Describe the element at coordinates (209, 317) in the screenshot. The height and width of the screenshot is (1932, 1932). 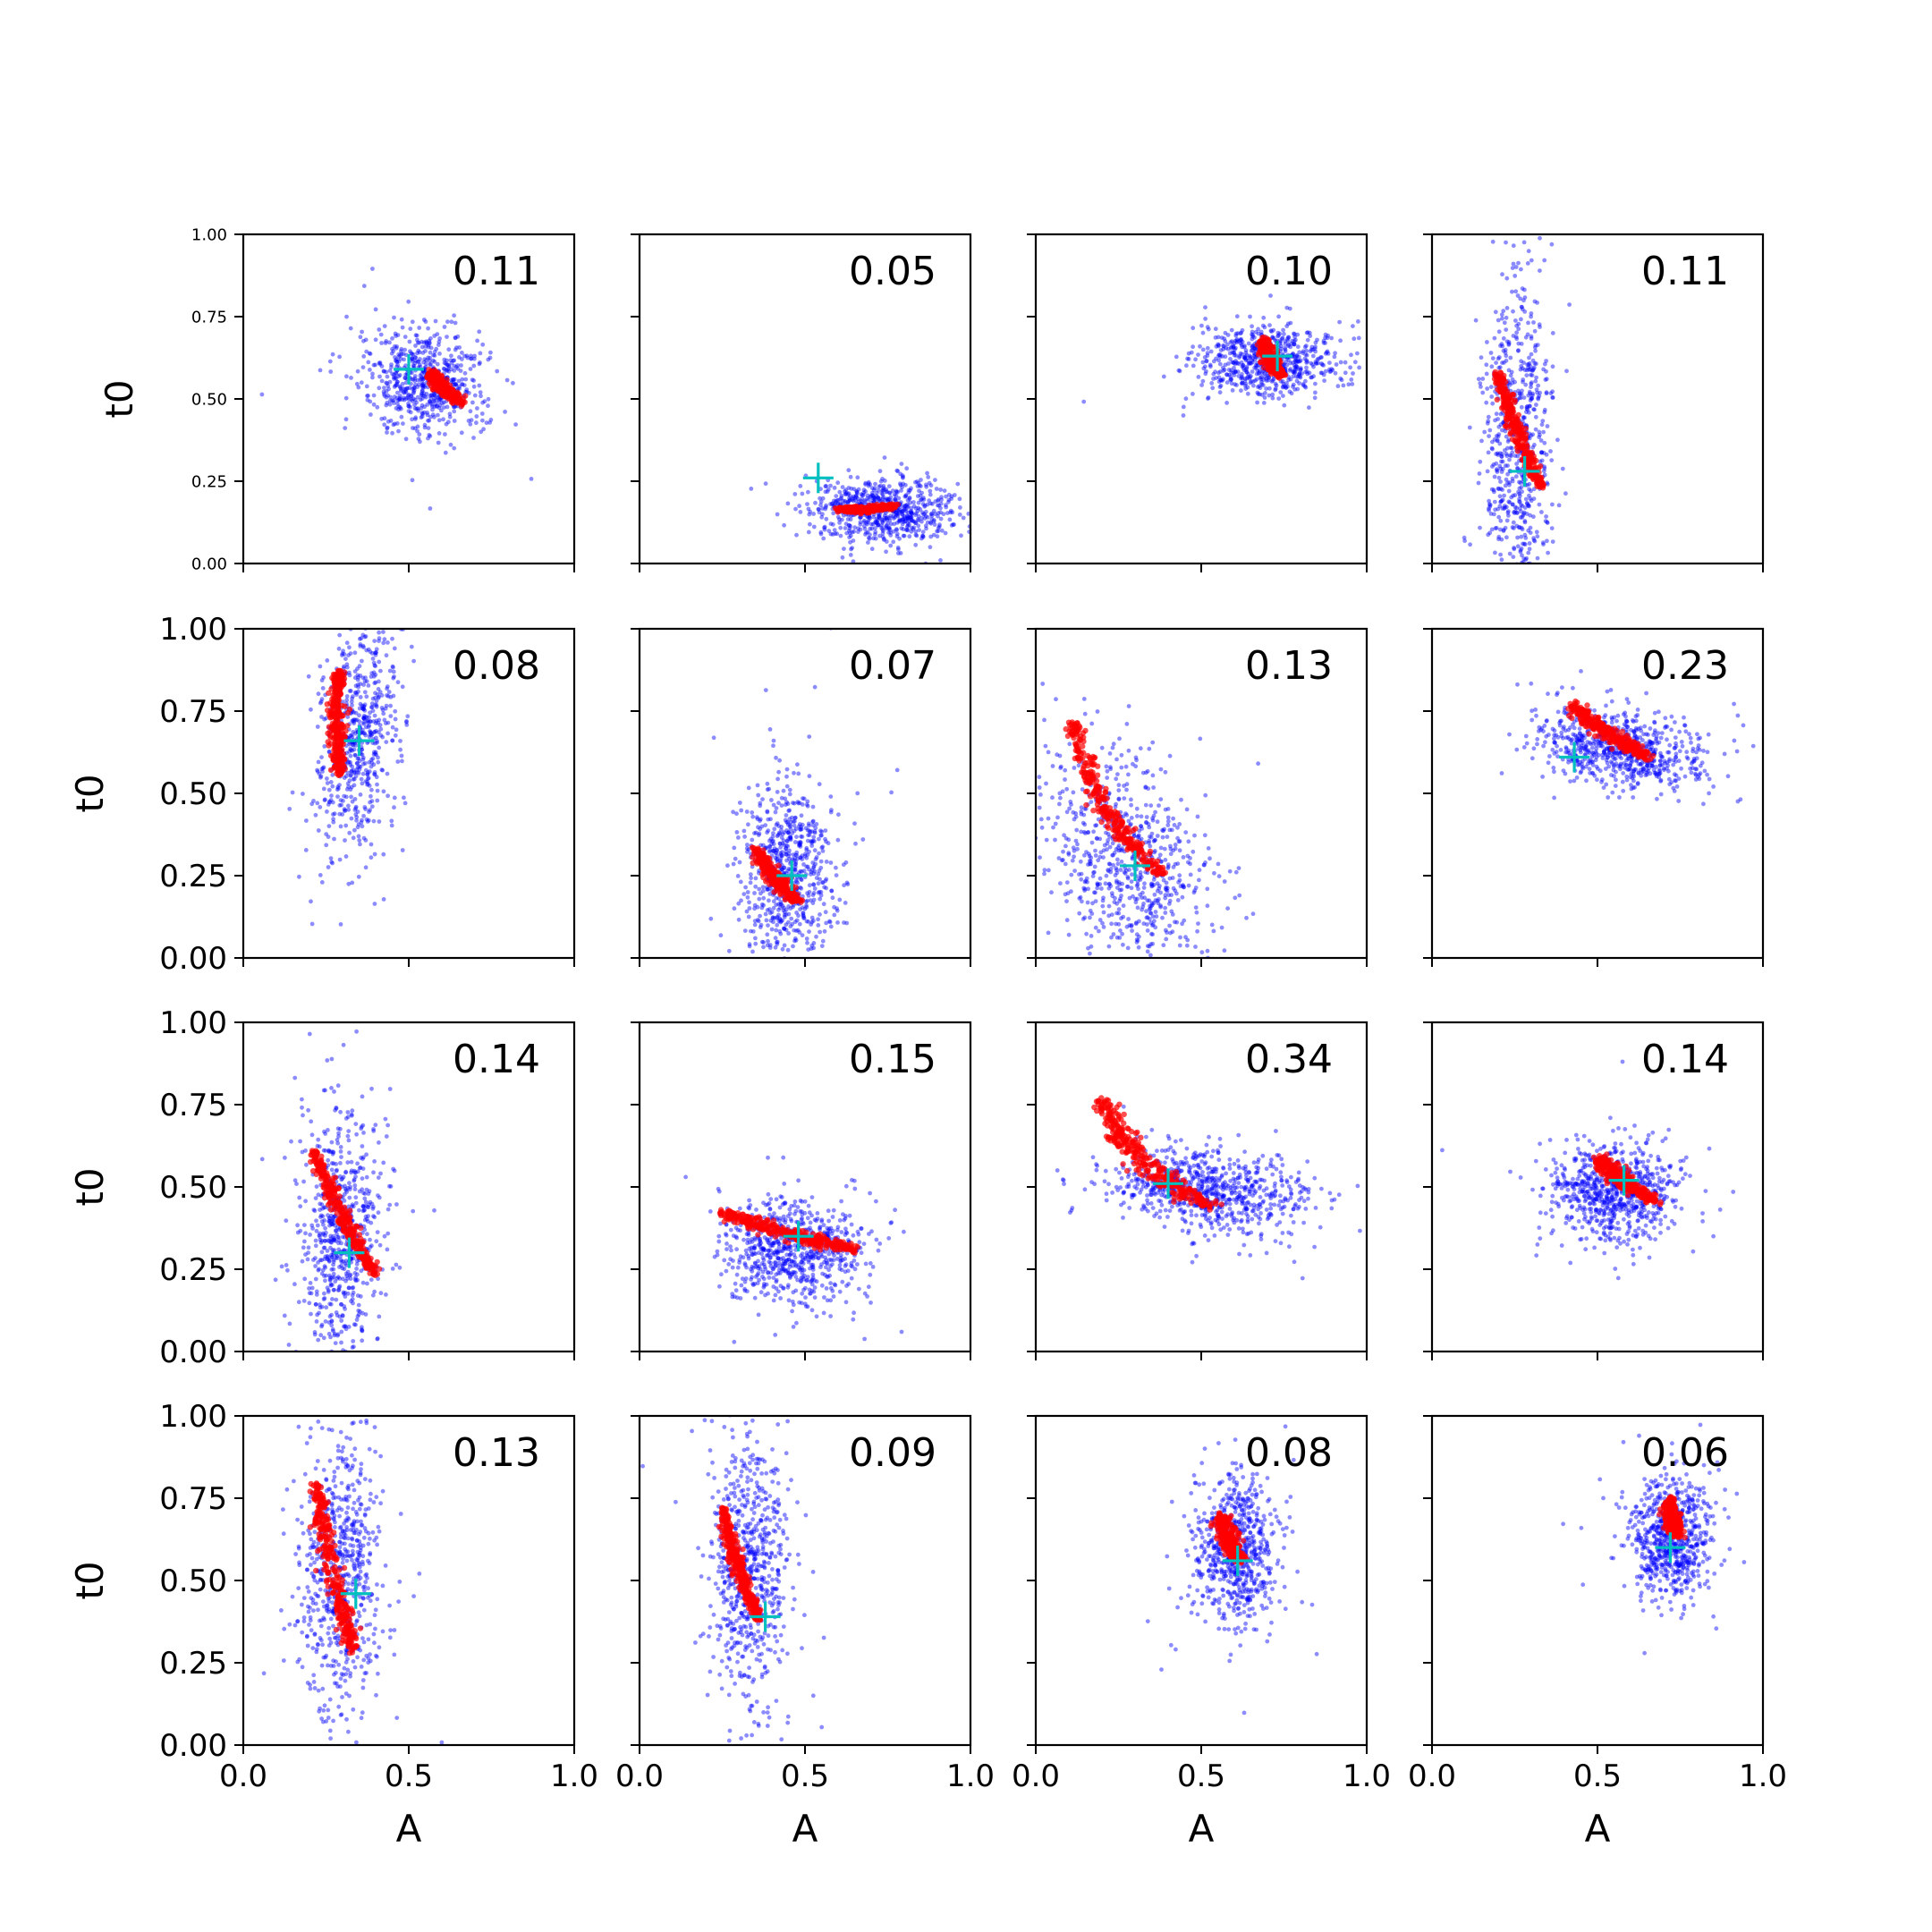
I see `y-tick-label: 0.75` at that location.